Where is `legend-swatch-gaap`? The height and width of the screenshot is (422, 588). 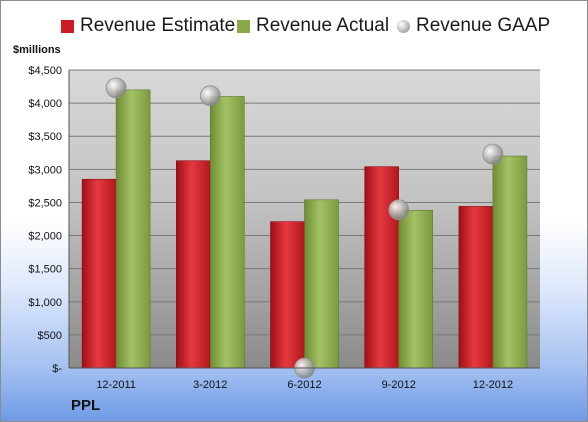
legend-swatch-gaap is located at coordinates (403, 26).